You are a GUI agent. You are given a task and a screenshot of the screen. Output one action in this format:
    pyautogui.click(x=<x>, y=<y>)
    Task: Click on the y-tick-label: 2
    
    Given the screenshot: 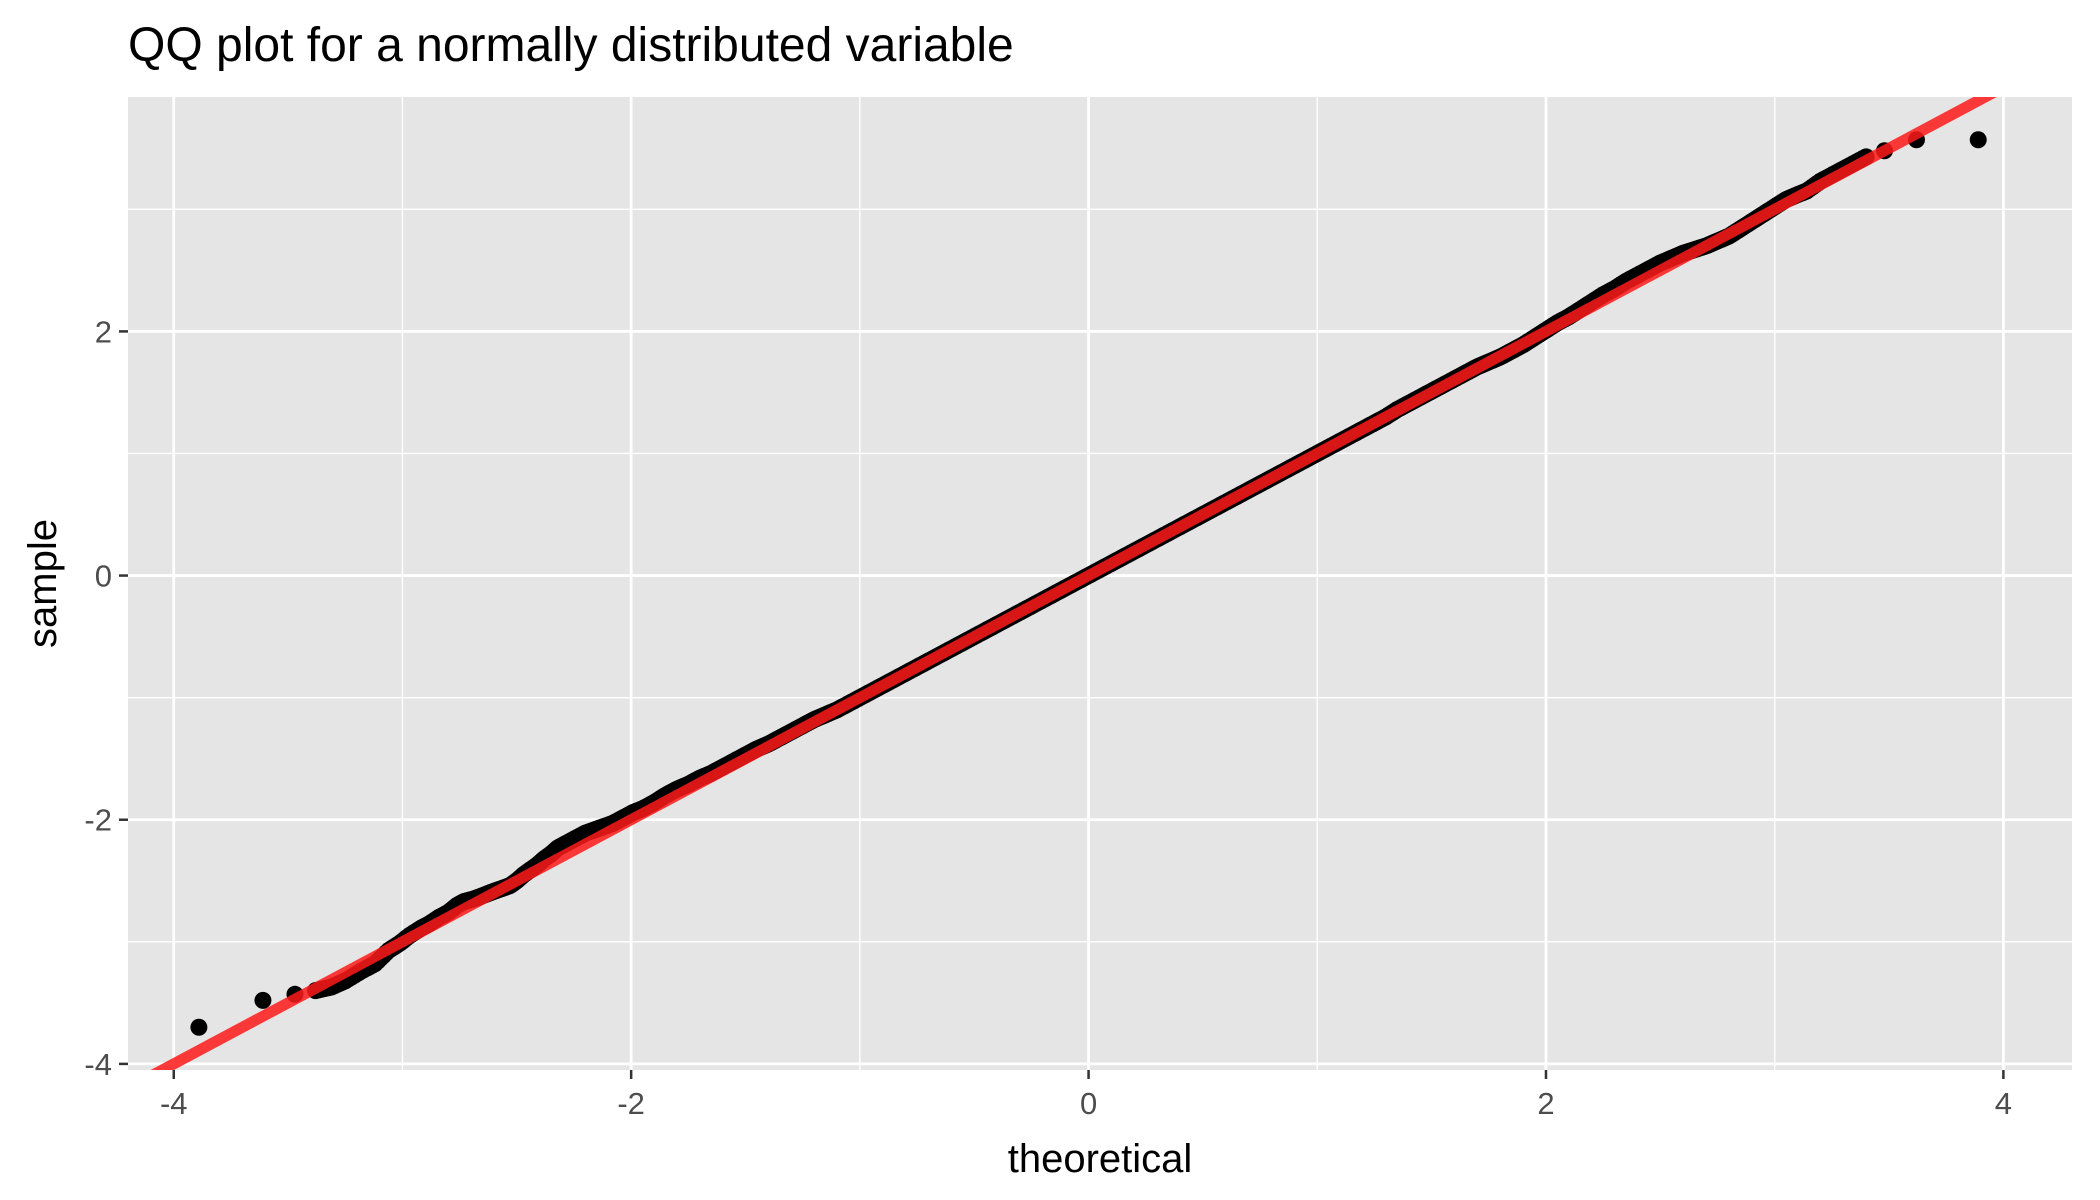 What is the action you would take?
    pyautogui.click(x=103, y=331)
    